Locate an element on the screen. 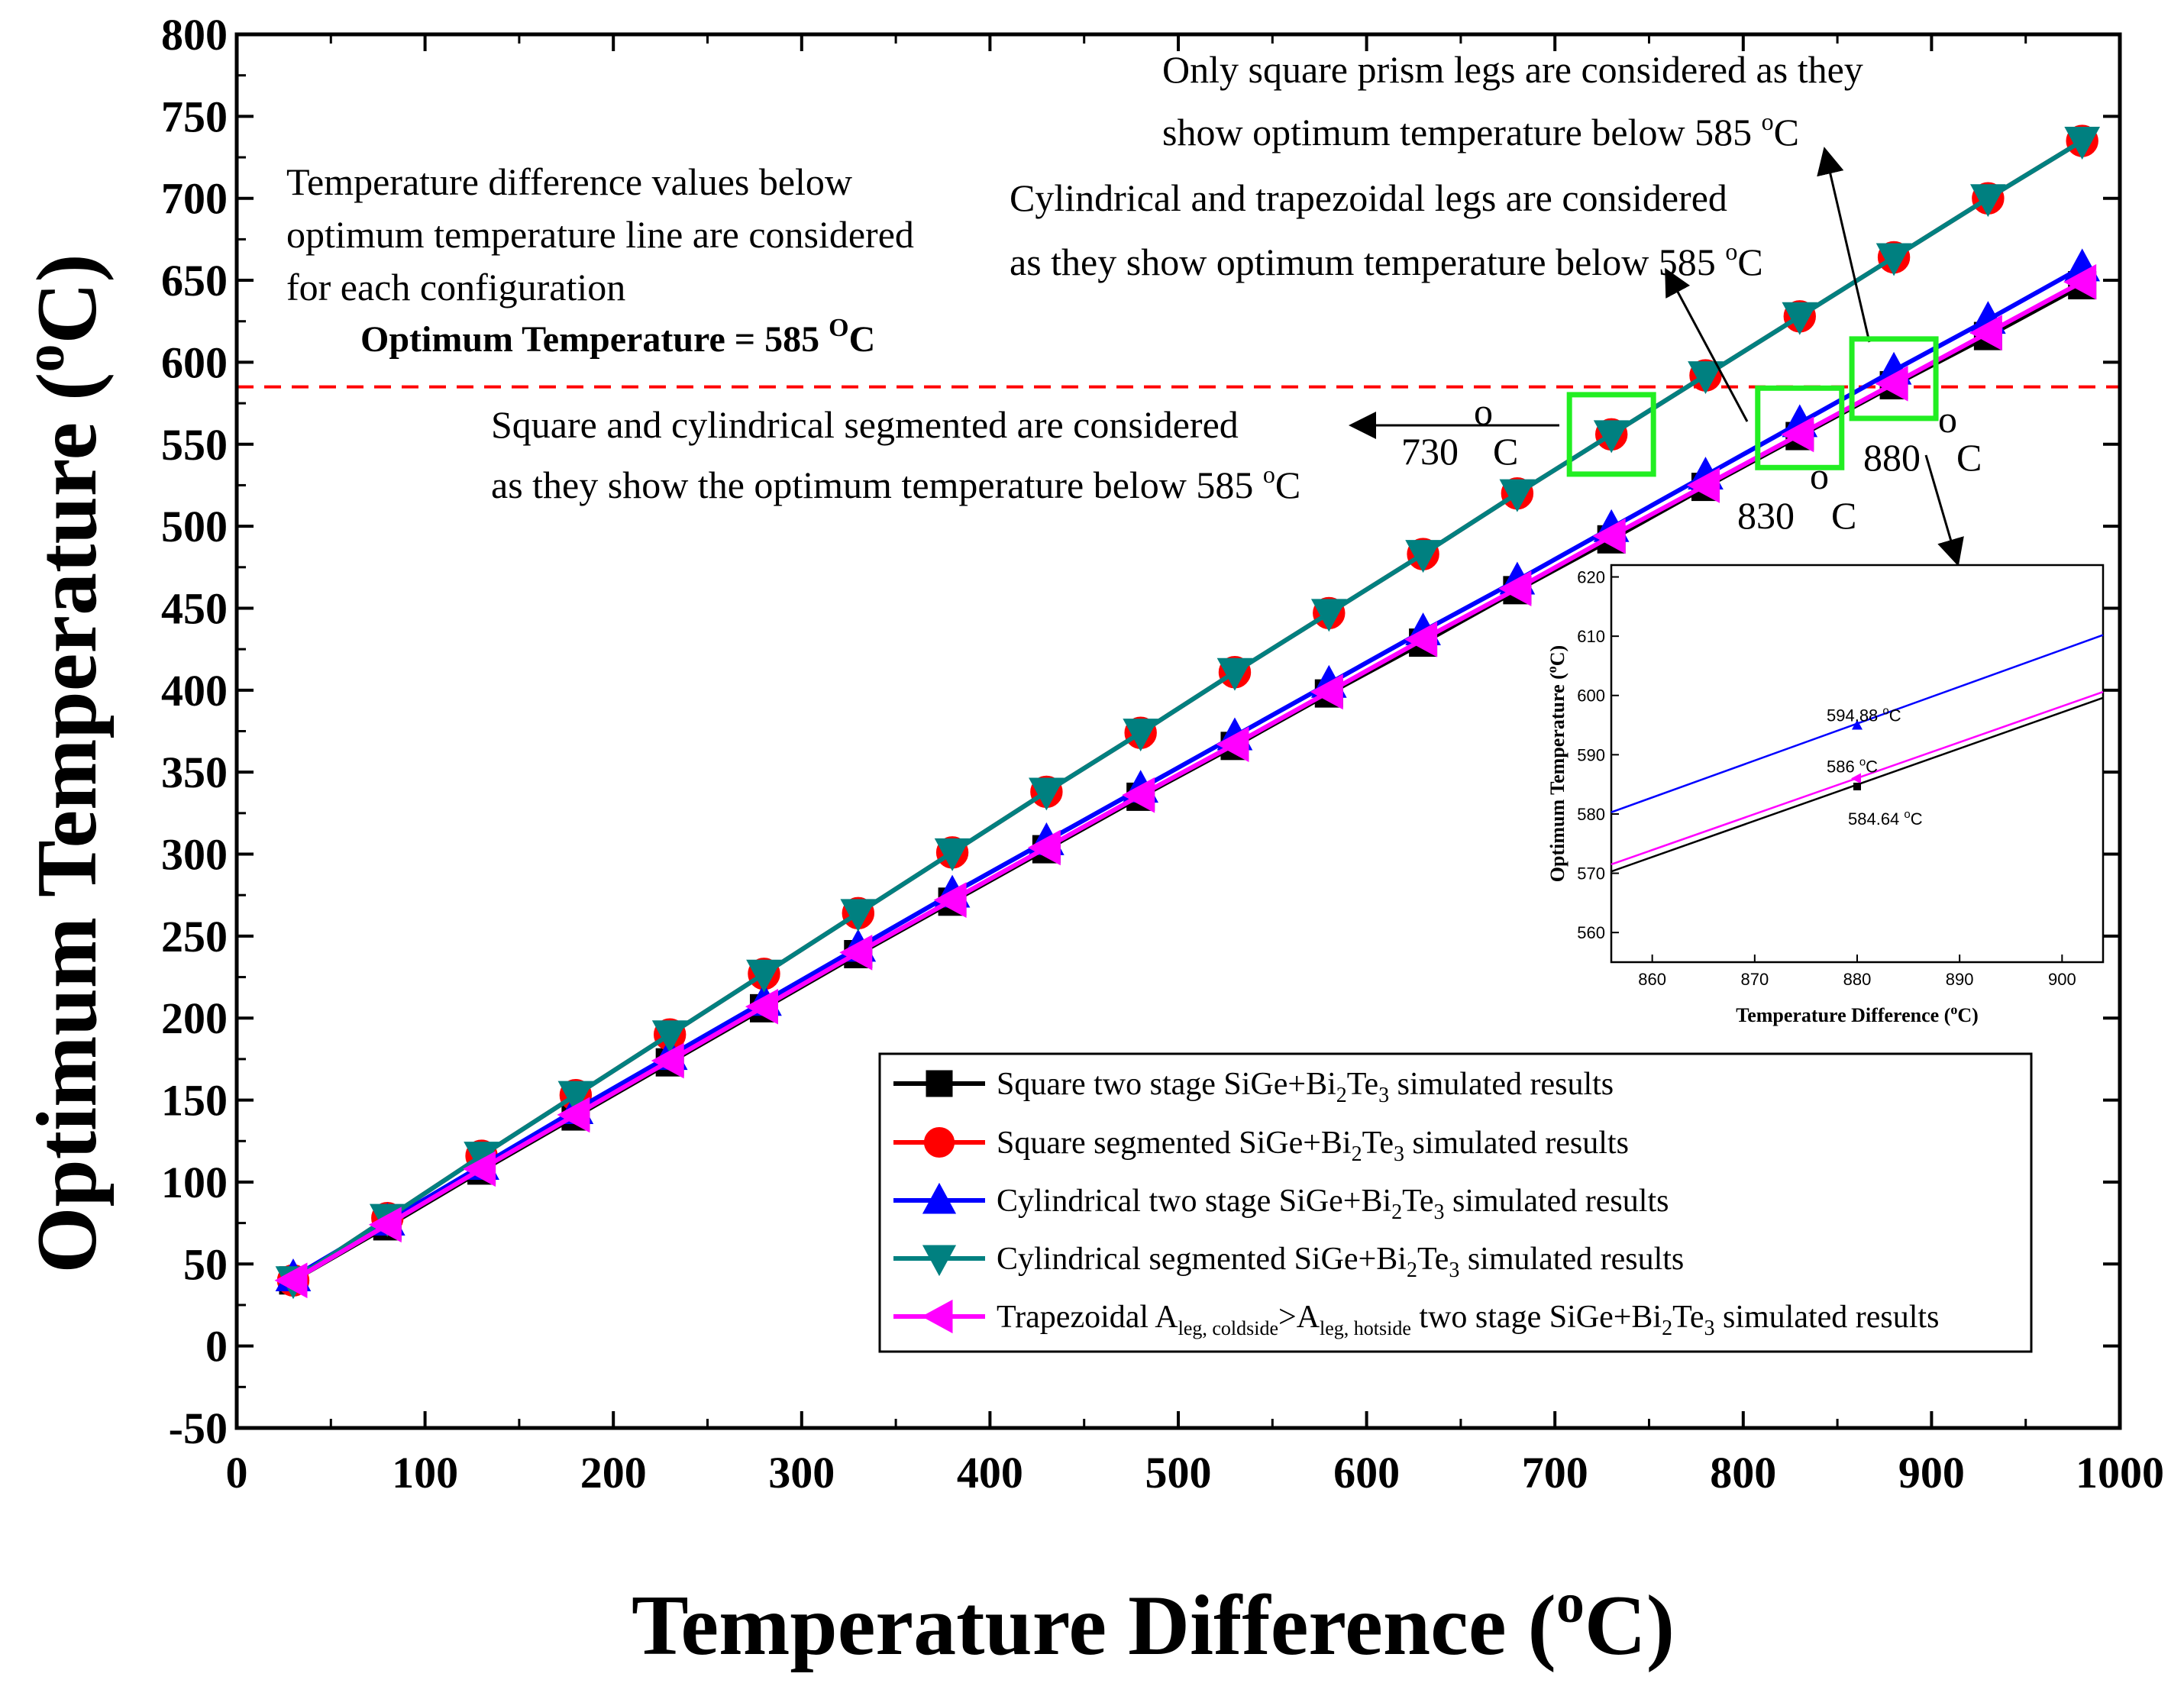 The height and width of the screenshot is (1696, 2184). optimum-line-label: Optimum Temperature = 585 OC is located at coordinates (617, 337).